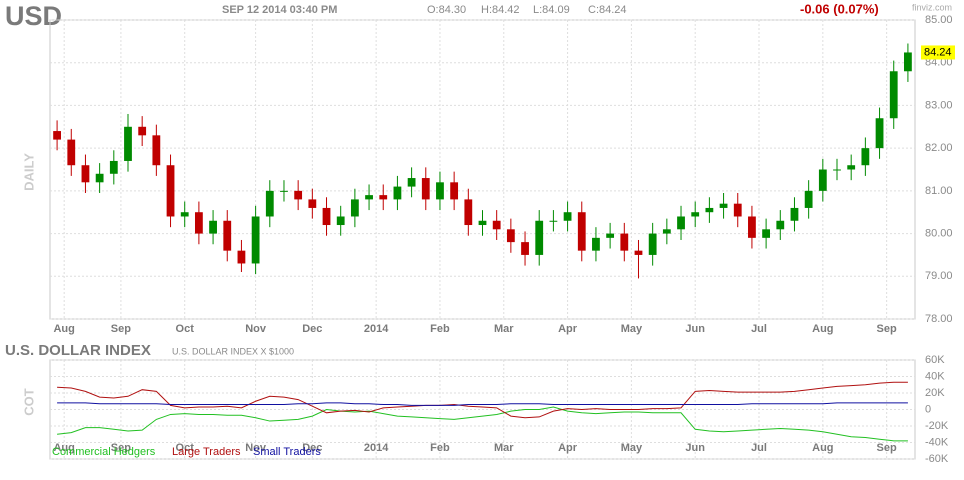 The width and height of the screenshot is (964, 480). Describe the element at coordinates (937, 426) in the screenshot. I see `y-tick-label: -20K` at that location.